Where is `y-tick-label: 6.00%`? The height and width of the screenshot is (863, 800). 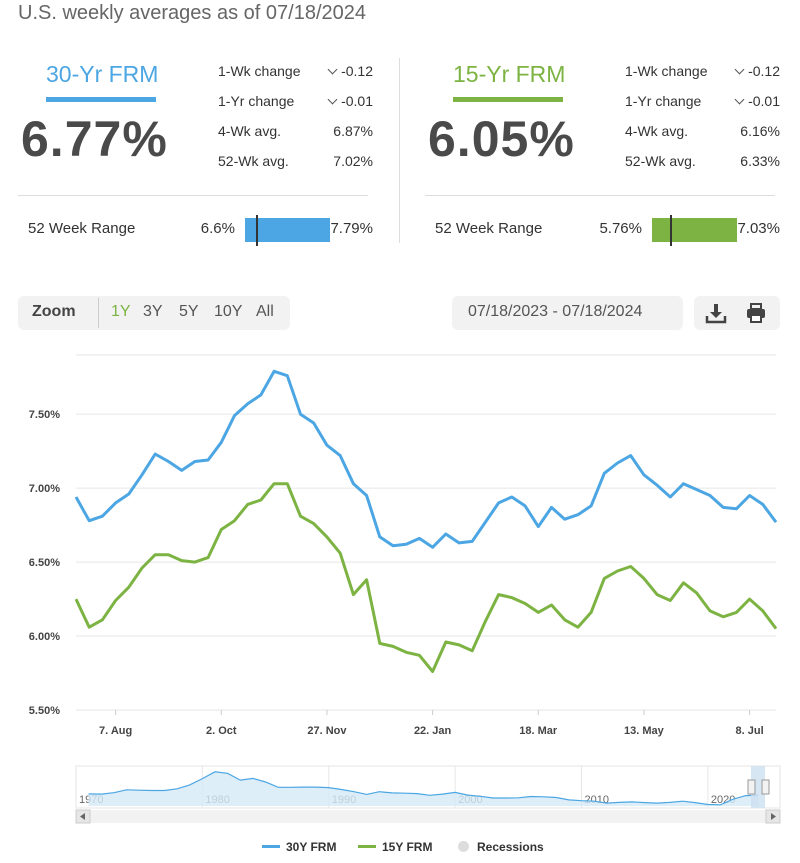
y-tick-label: 6.00% is located at coordinates (44, 637).